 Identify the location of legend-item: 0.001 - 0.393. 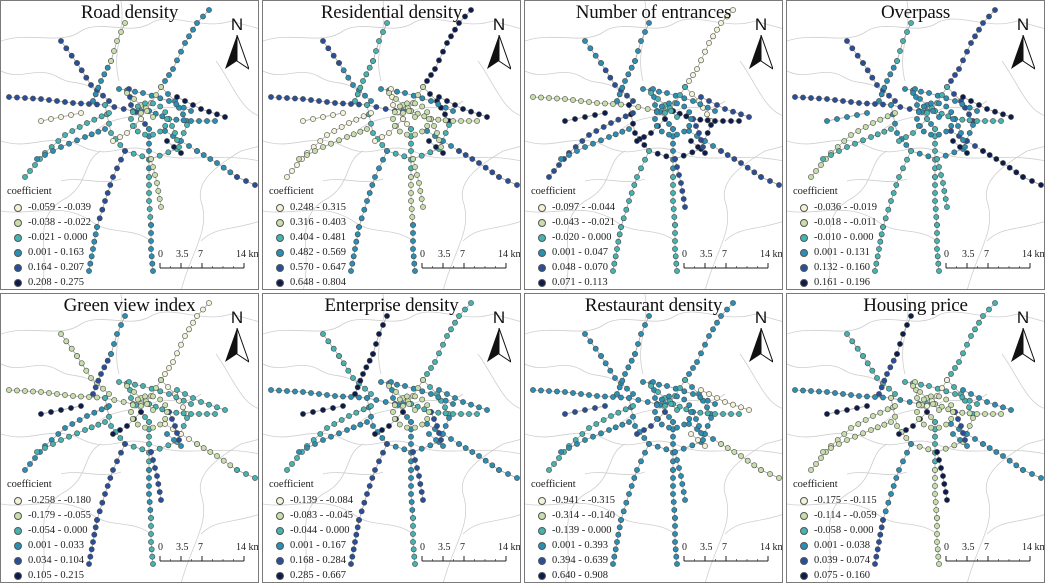
(573, 546).